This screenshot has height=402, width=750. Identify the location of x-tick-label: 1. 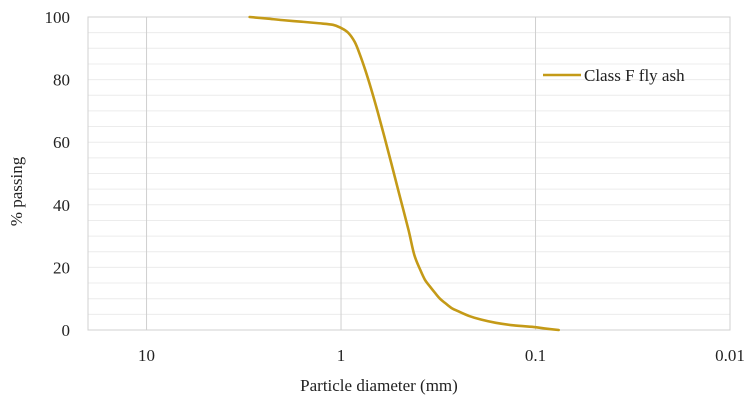
(341, 355).